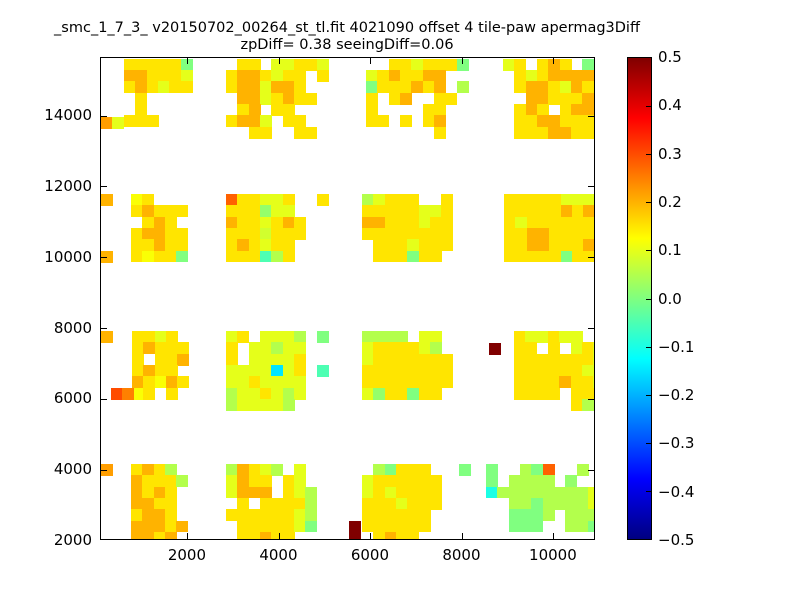 The height and width of the screenshot is (600, 800). What do you see at coordinates (278, 555) in the screenshot?
I see `x-tick-label: 4000` at bounding box center [278, 555].